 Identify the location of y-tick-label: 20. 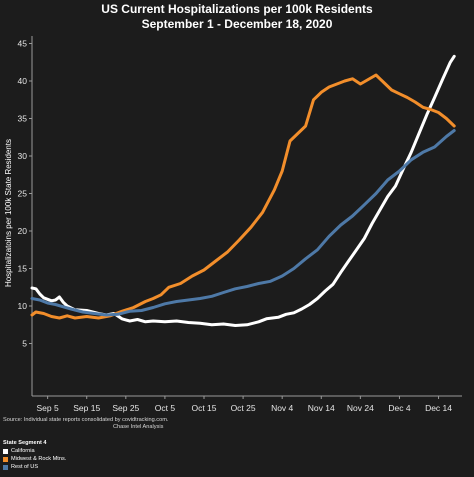
(23, 231).